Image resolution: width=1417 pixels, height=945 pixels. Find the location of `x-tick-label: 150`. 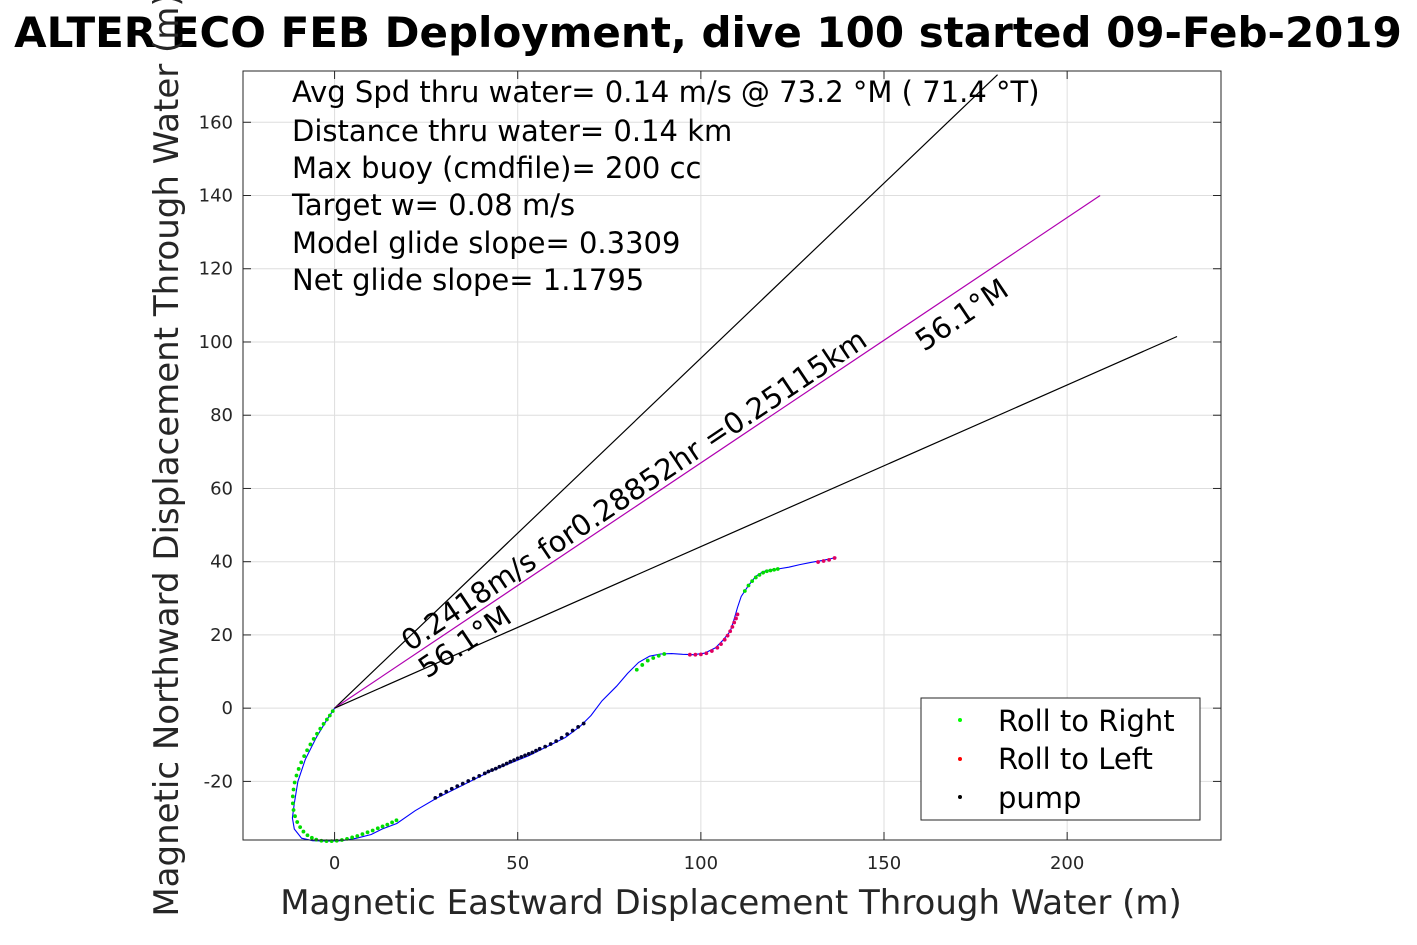

x-tick-label: 150 is located at coordinates (884, 863).